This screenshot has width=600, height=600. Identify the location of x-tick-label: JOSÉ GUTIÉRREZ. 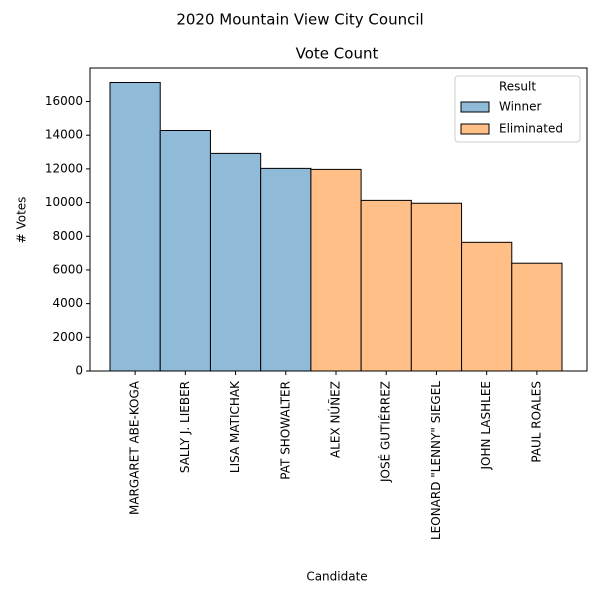
(385, 432).